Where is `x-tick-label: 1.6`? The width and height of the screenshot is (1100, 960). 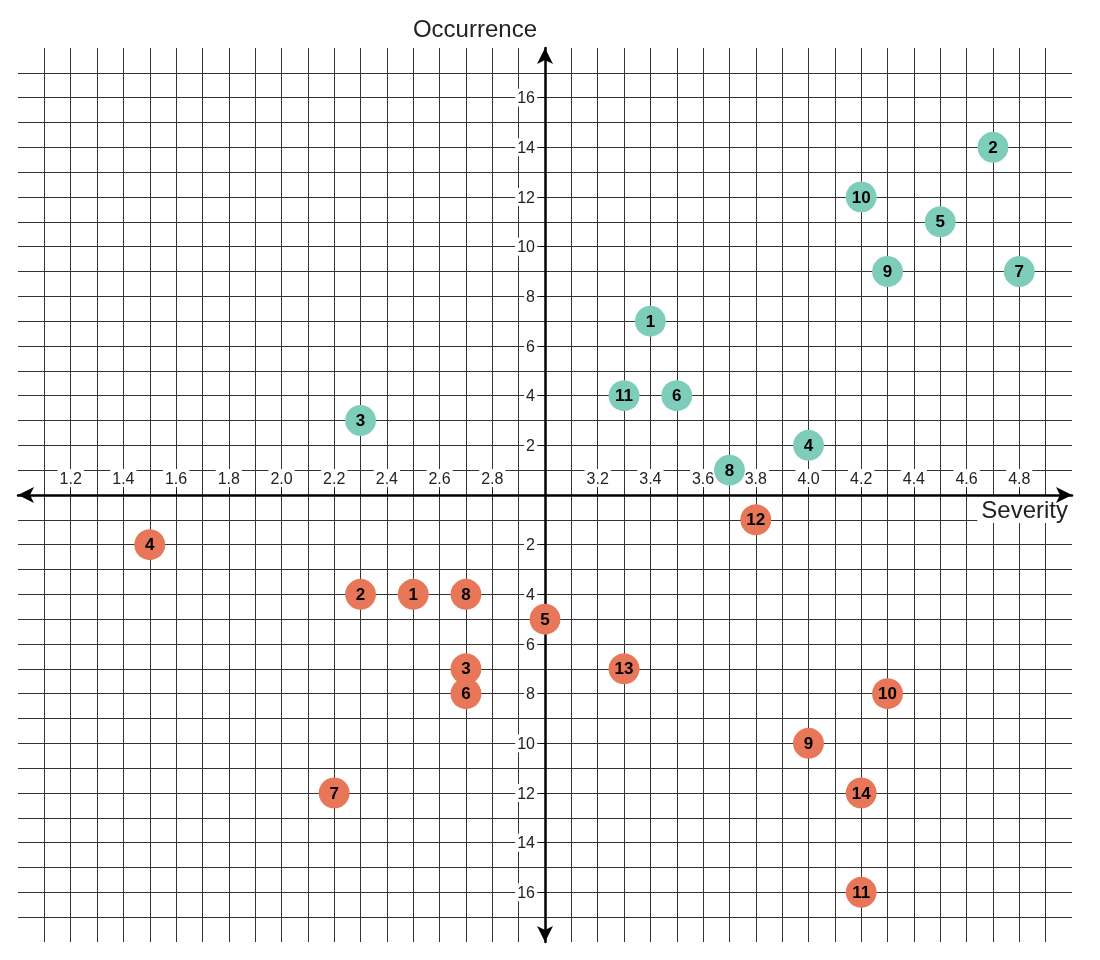 x-tick-label: 1.6 is located at coordinates (176, 478).